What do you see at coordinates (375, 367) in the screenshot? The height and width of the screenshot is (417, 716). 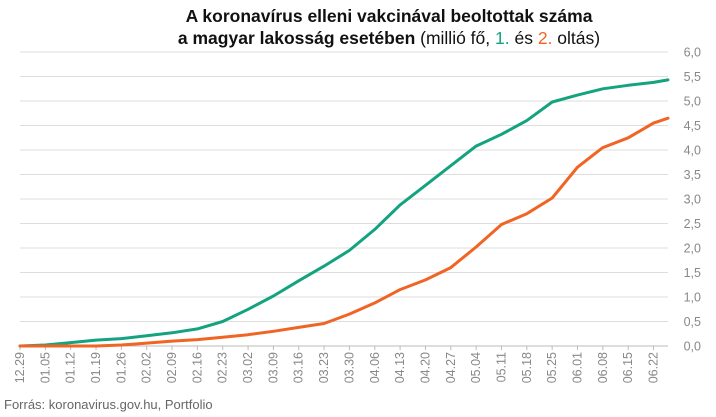 I see `x-tick-label: 04.06` at bounding box center [375, 367].